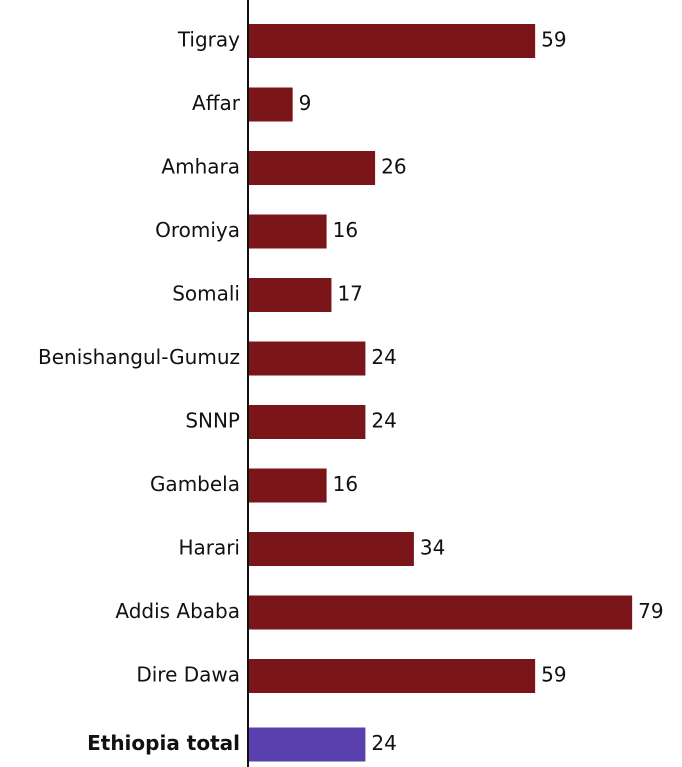 Image resolution: width=682 pixels, height=767 pixels. Describe the element at coordinates (195, 484) in the screenshot. I see `category-label: Gambela` at that location.